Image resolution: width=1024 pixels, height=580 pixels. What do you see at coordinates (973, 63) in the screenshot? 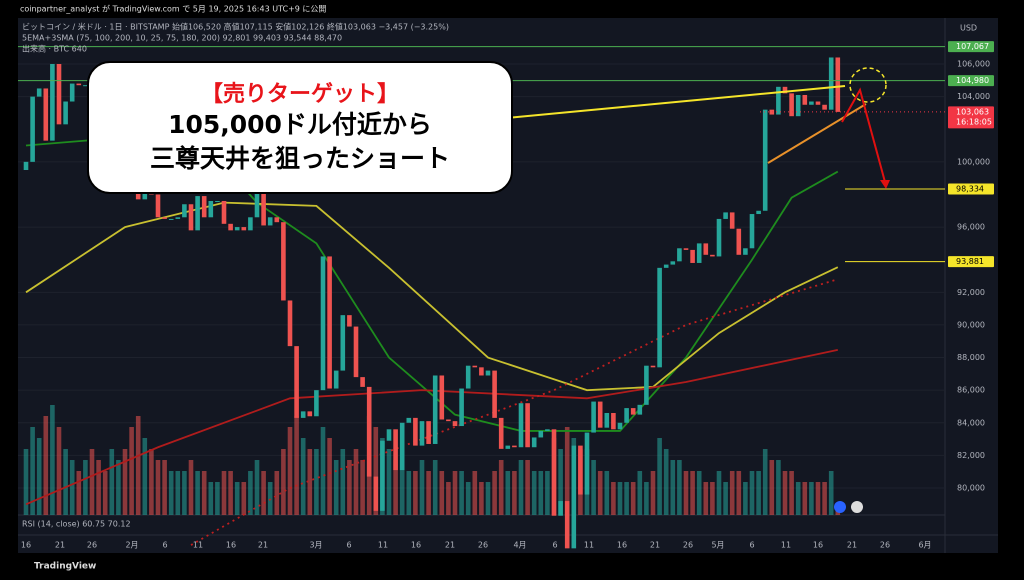
I see `y-tick-label: 106,000` at bounding box center [973, 63].